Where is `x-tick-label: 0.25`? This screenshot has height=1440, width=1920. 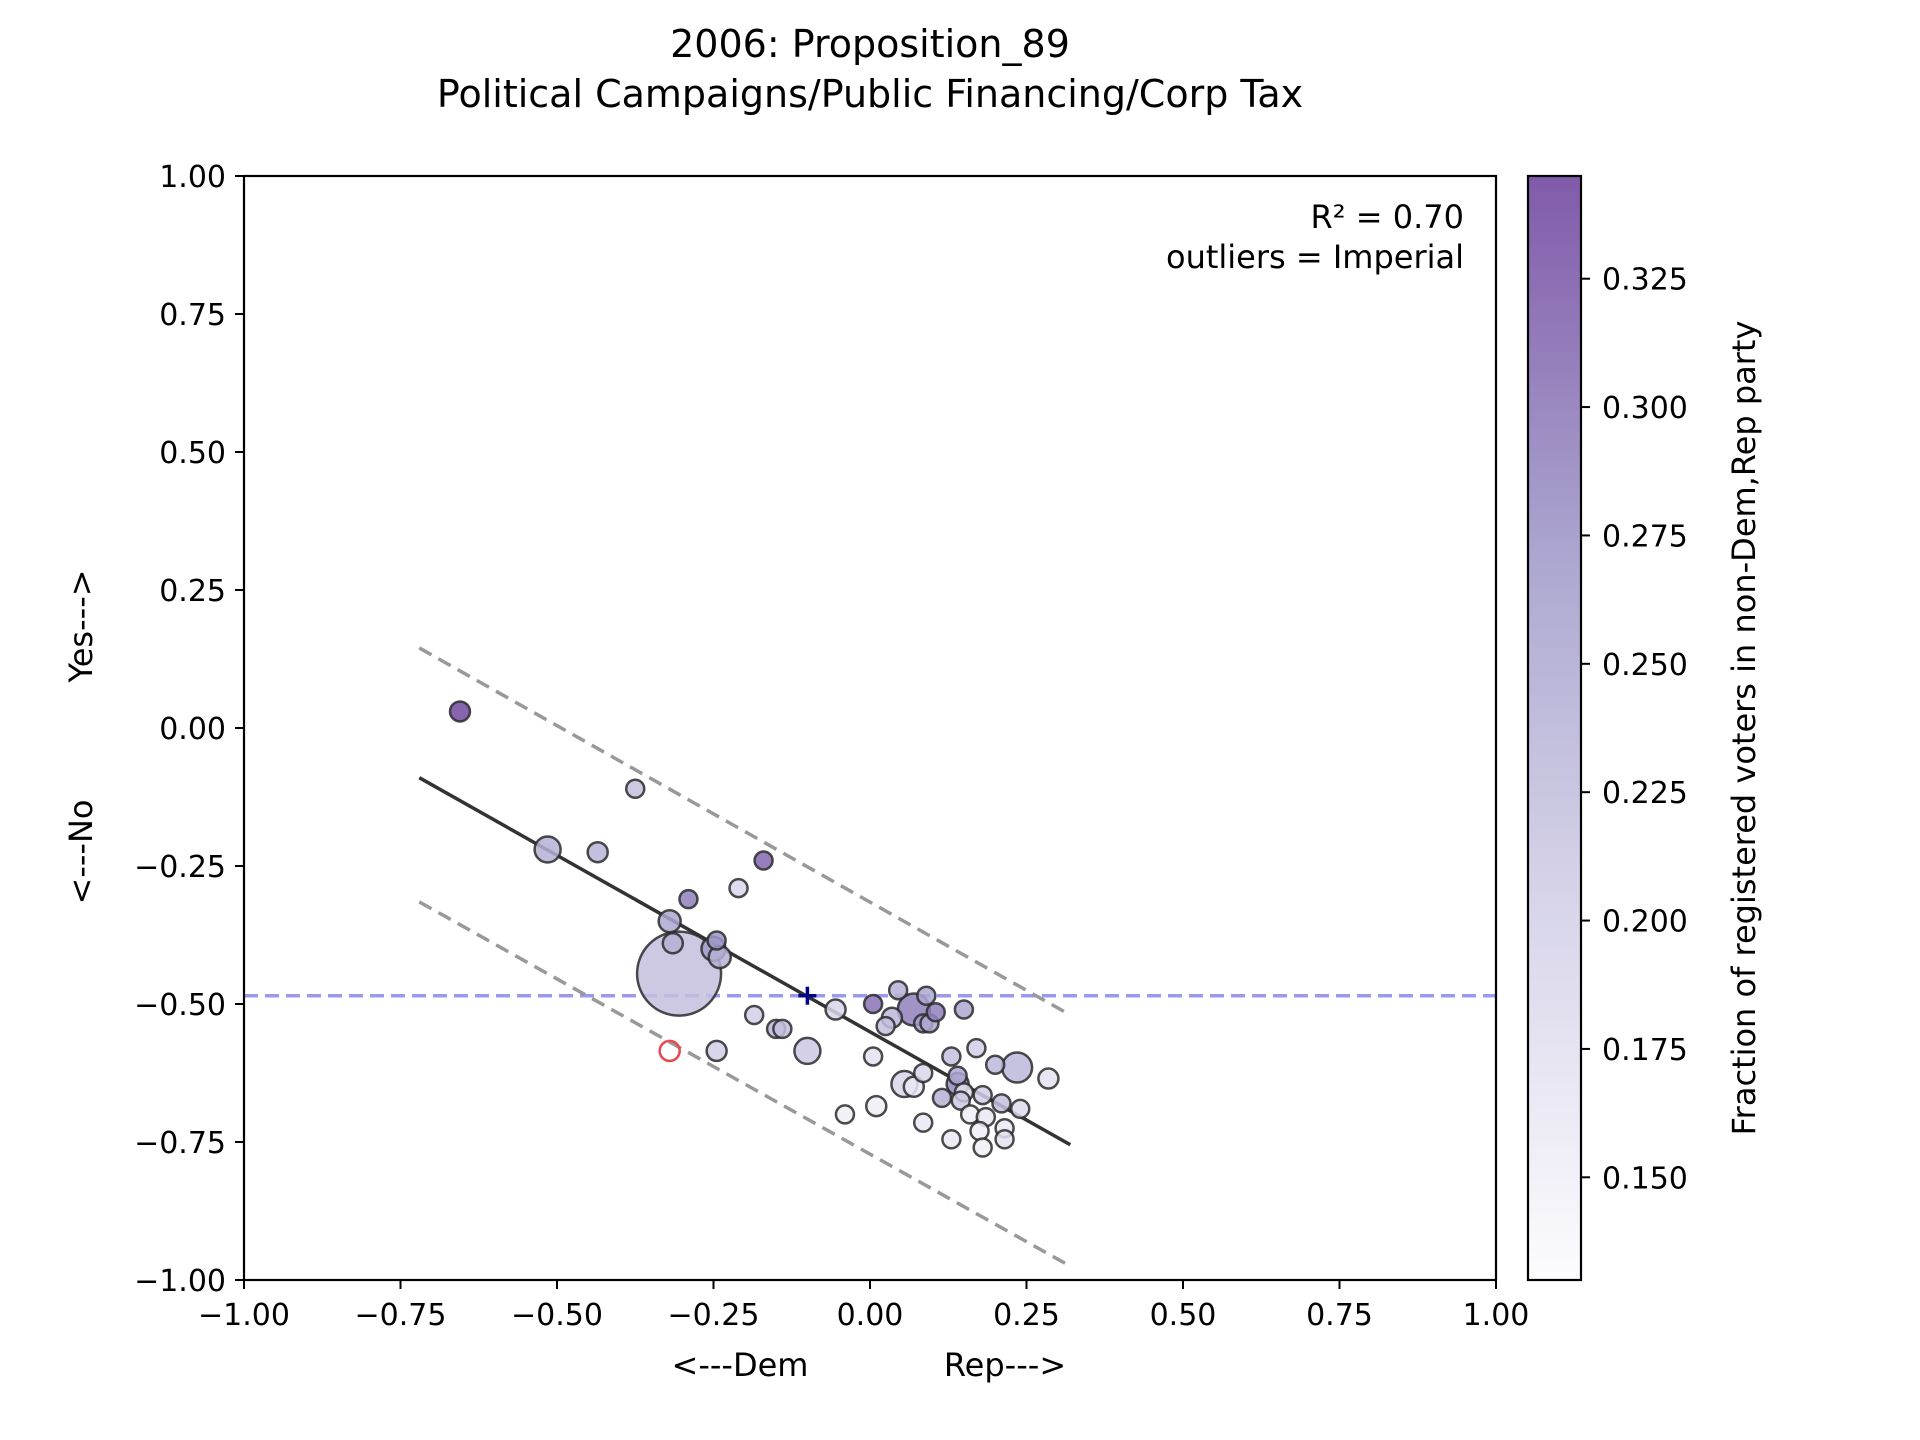
x-tick-label: 0.25 is located at coordinates (1026, 1315).